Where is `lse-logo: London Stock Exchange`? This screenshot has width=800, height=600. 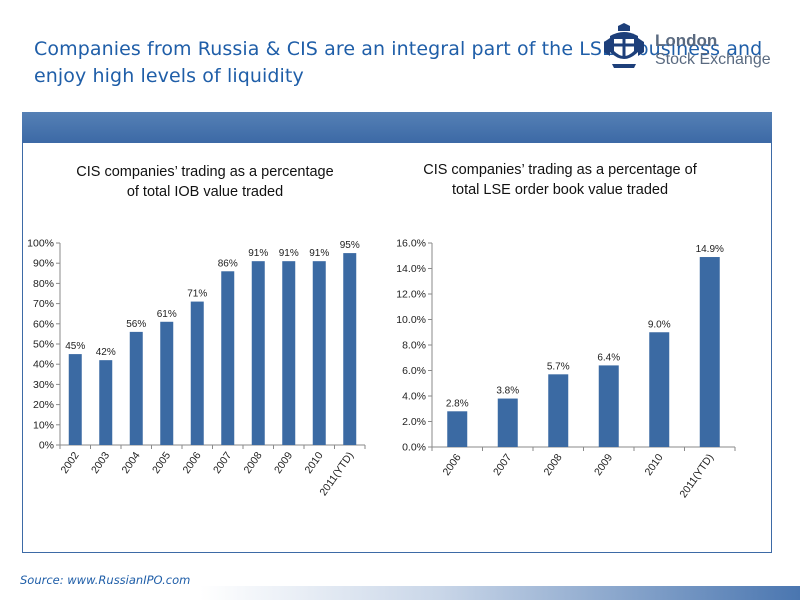 lse-logo: London Stock Exchange is located at coordinates (690, 47).